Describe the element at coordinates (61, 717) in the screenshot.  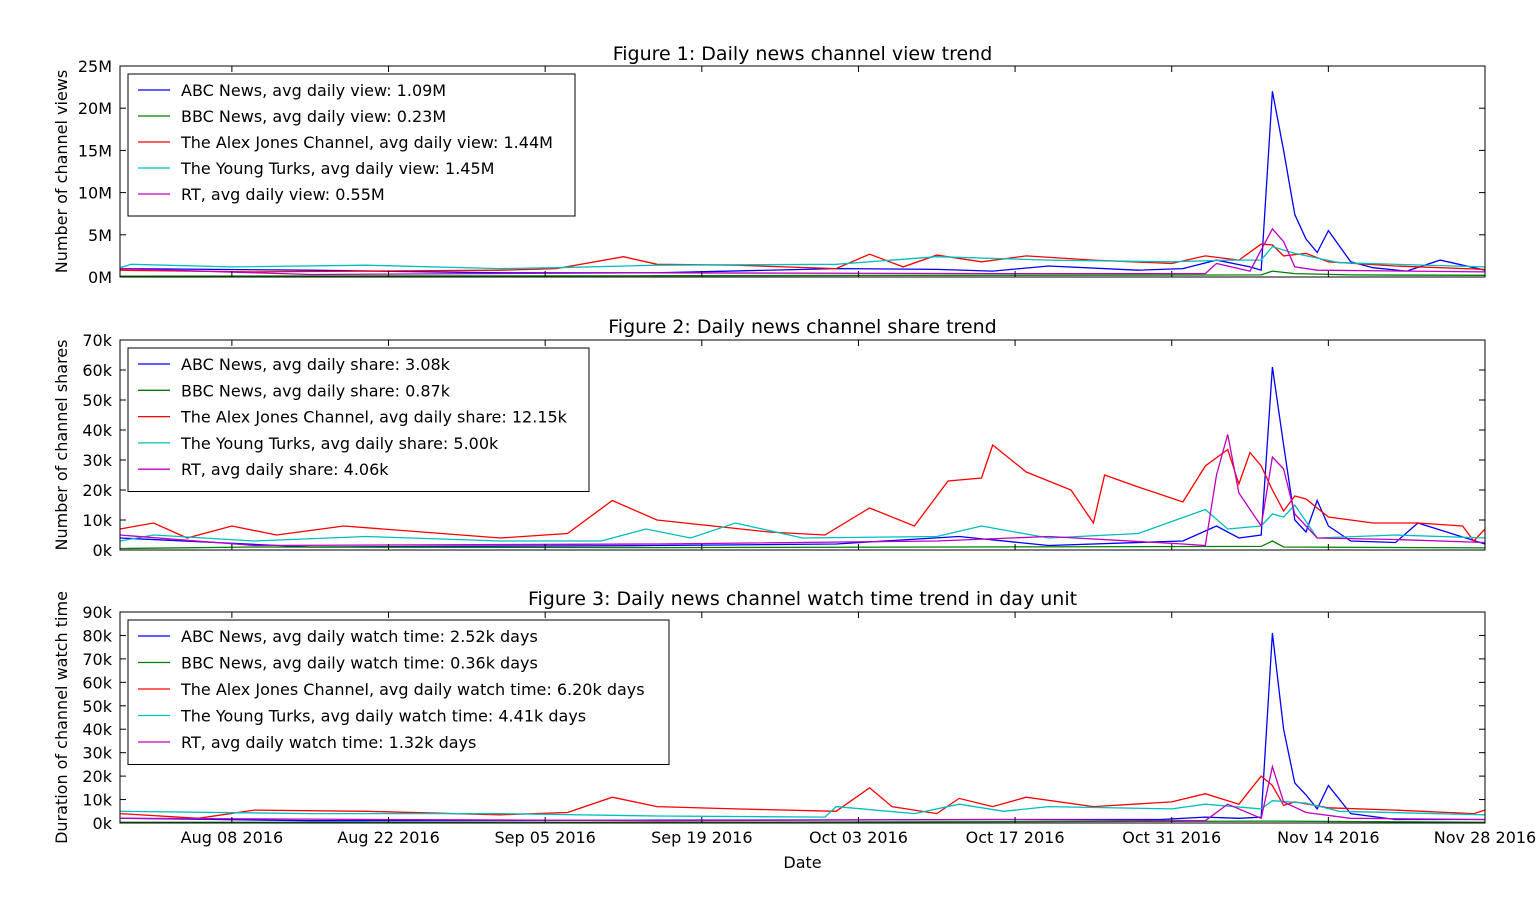
I see `y-axis-label: Duration of channel watch time` at that location.